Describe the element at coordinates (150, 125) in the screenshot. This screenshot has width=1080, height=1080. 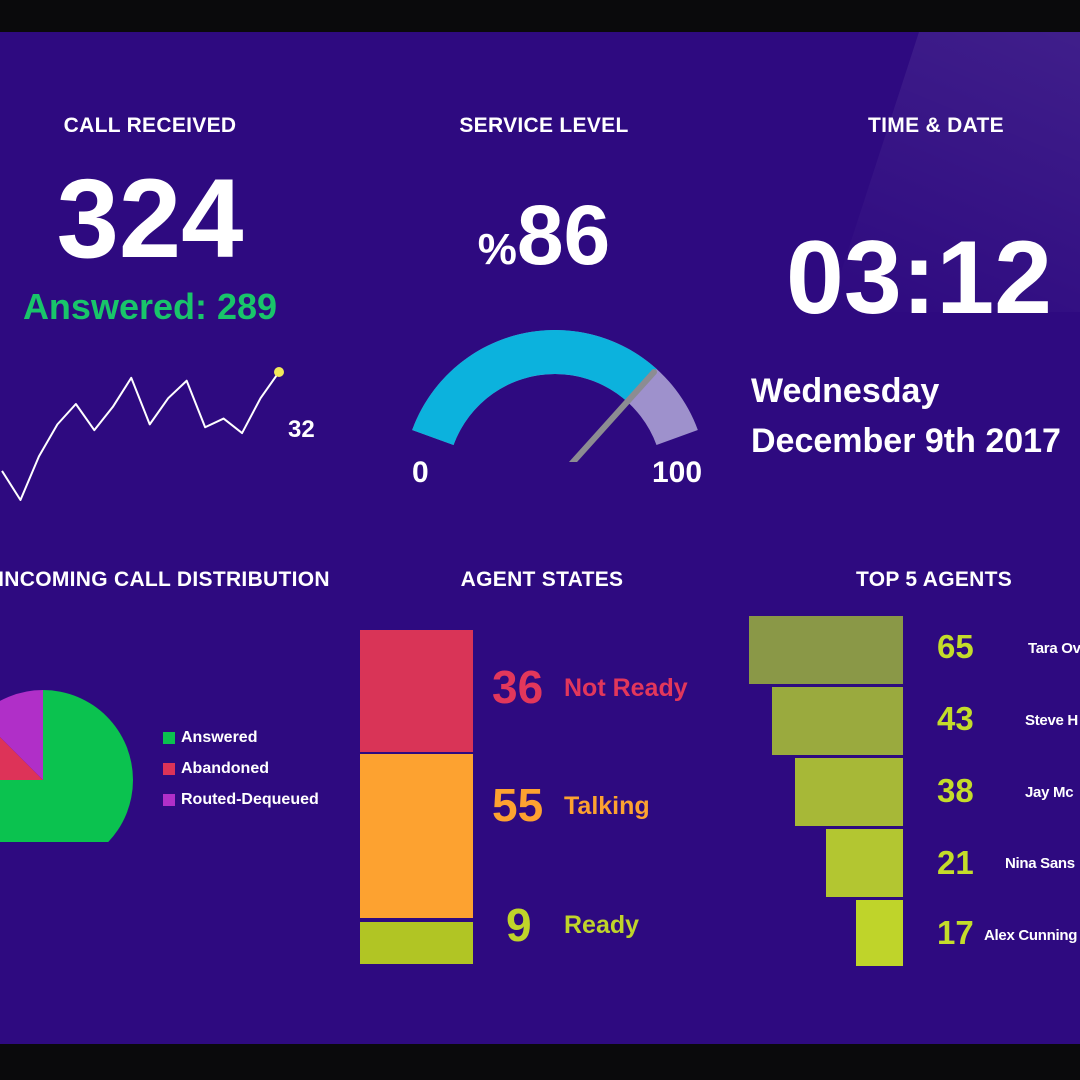
I see `call-received-title: CALL RECEIVED` at that location.